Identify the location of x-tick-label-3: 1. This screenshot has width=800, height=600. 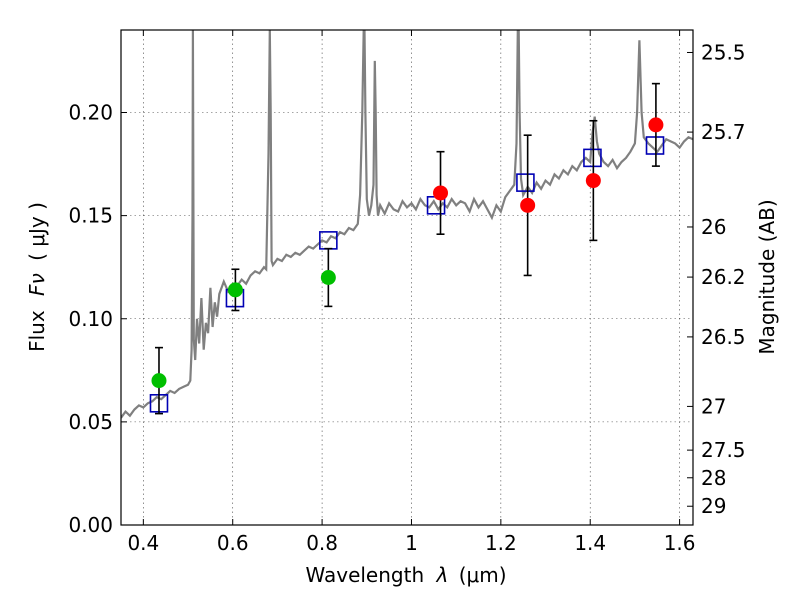
(411, 543).